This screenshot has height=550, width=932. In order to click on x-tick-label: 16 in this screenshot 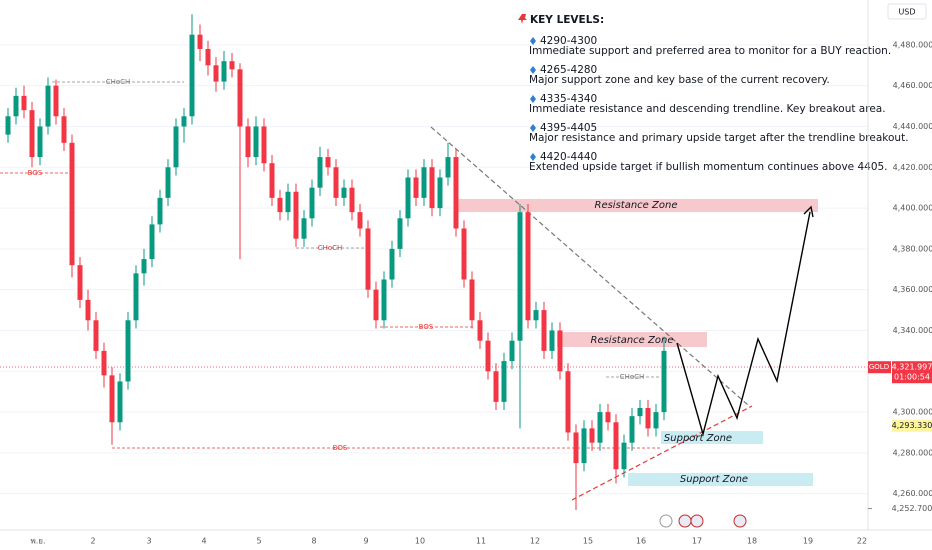, I will do `click(641, 541)`.